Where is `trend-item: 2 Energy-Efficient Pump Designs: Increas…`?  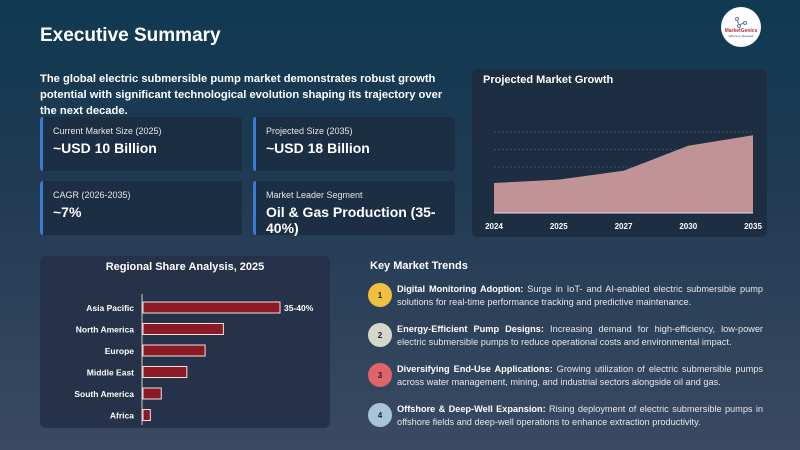 trend-item: 2 Energy-Efficient Pump Designs: Increas… is located at coordinates (565, 336).